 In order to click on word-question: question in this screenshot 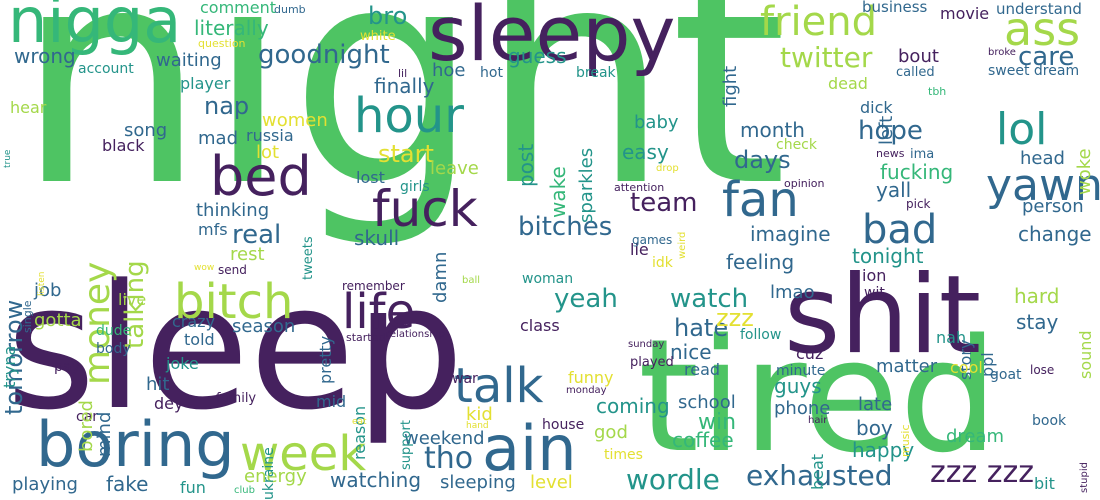, I will do `click(222, 43)`.